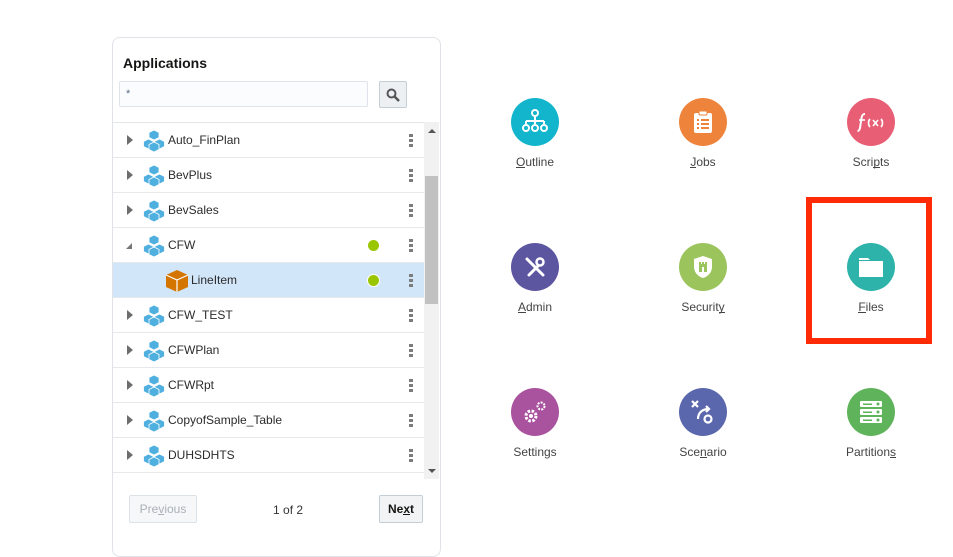 Image resolution: width=953 pixels, height=557 pixels. I want to click on tile-label: Outline, so click(535, 162).